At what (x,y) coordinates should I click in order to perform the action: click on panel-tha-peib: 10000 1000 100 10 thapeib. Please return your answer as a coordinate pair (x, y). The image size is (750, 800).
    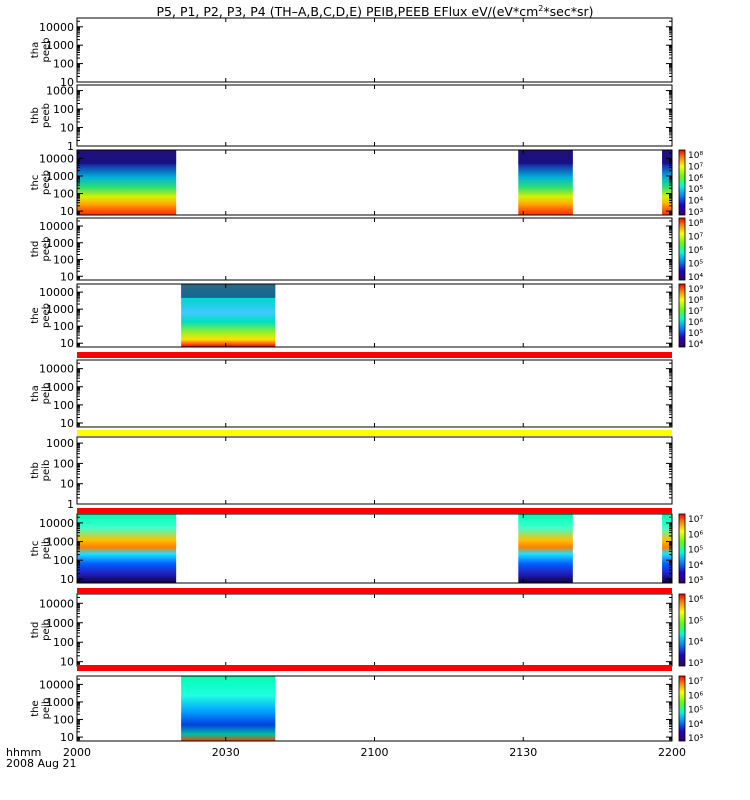
    Looking at the image, I should click on (351, 394).